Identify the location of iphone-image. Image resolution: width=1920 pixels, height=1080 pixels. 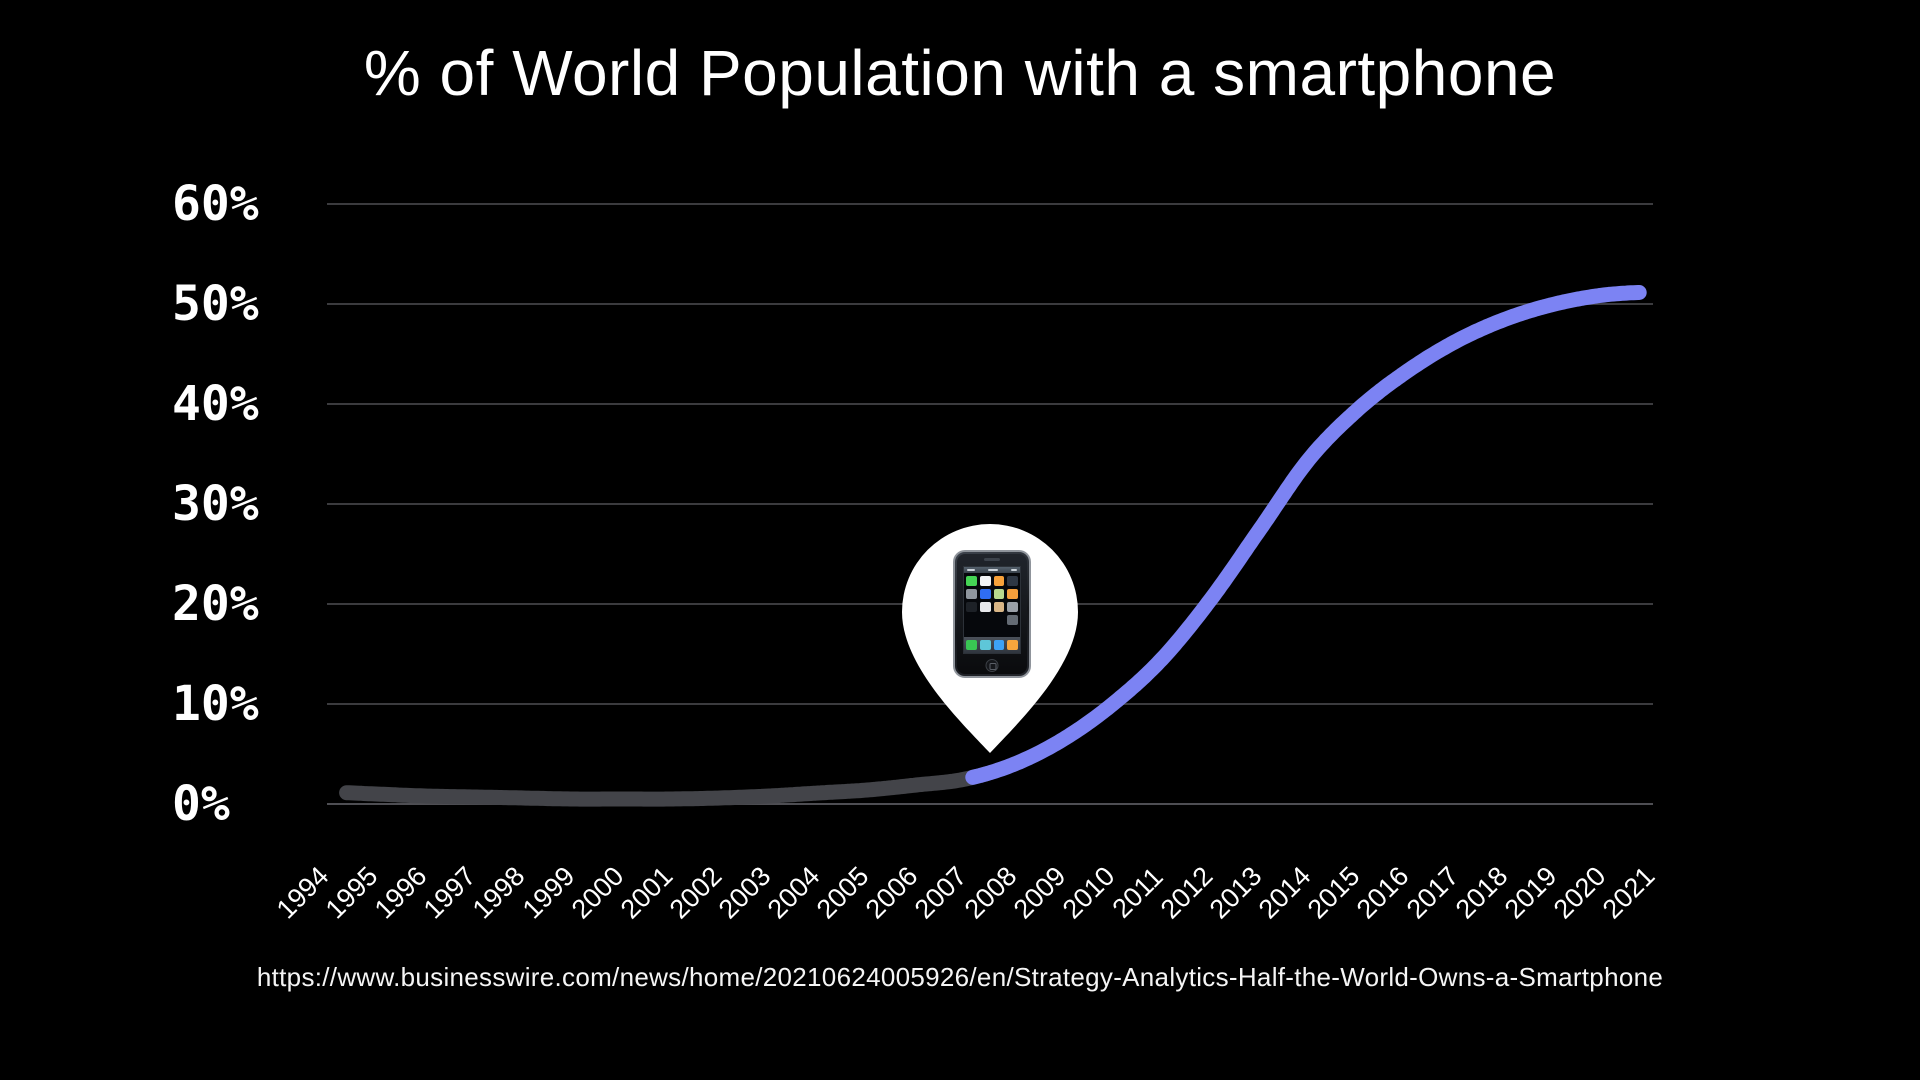
(992, 614).